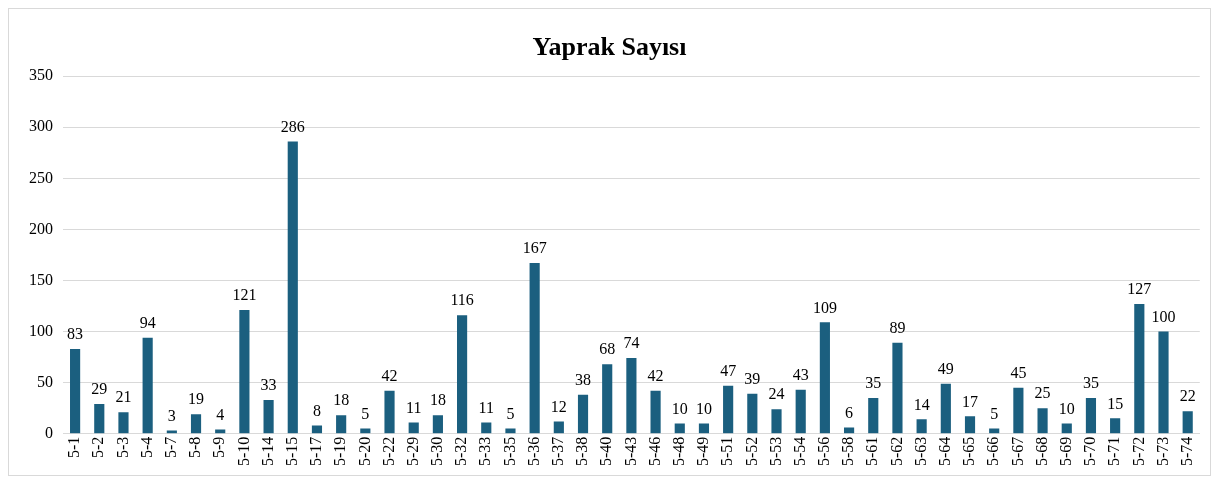 This screenshot has height=484, width=1219. Describe the element at coordinates (775, 451) in the screenshot. I see `x-tick-label: 5-53` at that location.